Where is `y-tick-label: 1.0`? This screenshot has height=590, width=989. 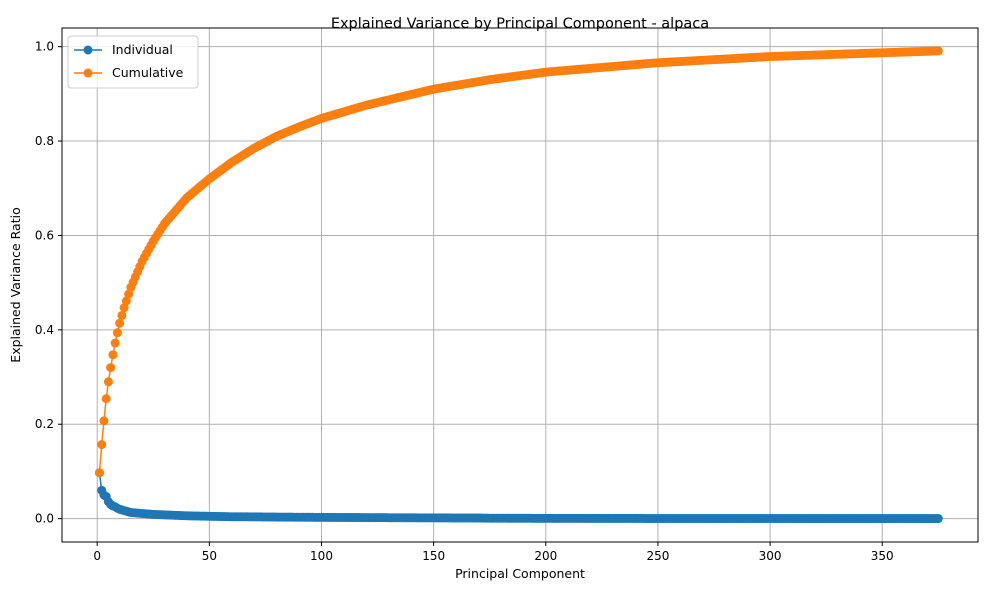
y-tick-label: 1.0 is located at coordinates (44, 47).